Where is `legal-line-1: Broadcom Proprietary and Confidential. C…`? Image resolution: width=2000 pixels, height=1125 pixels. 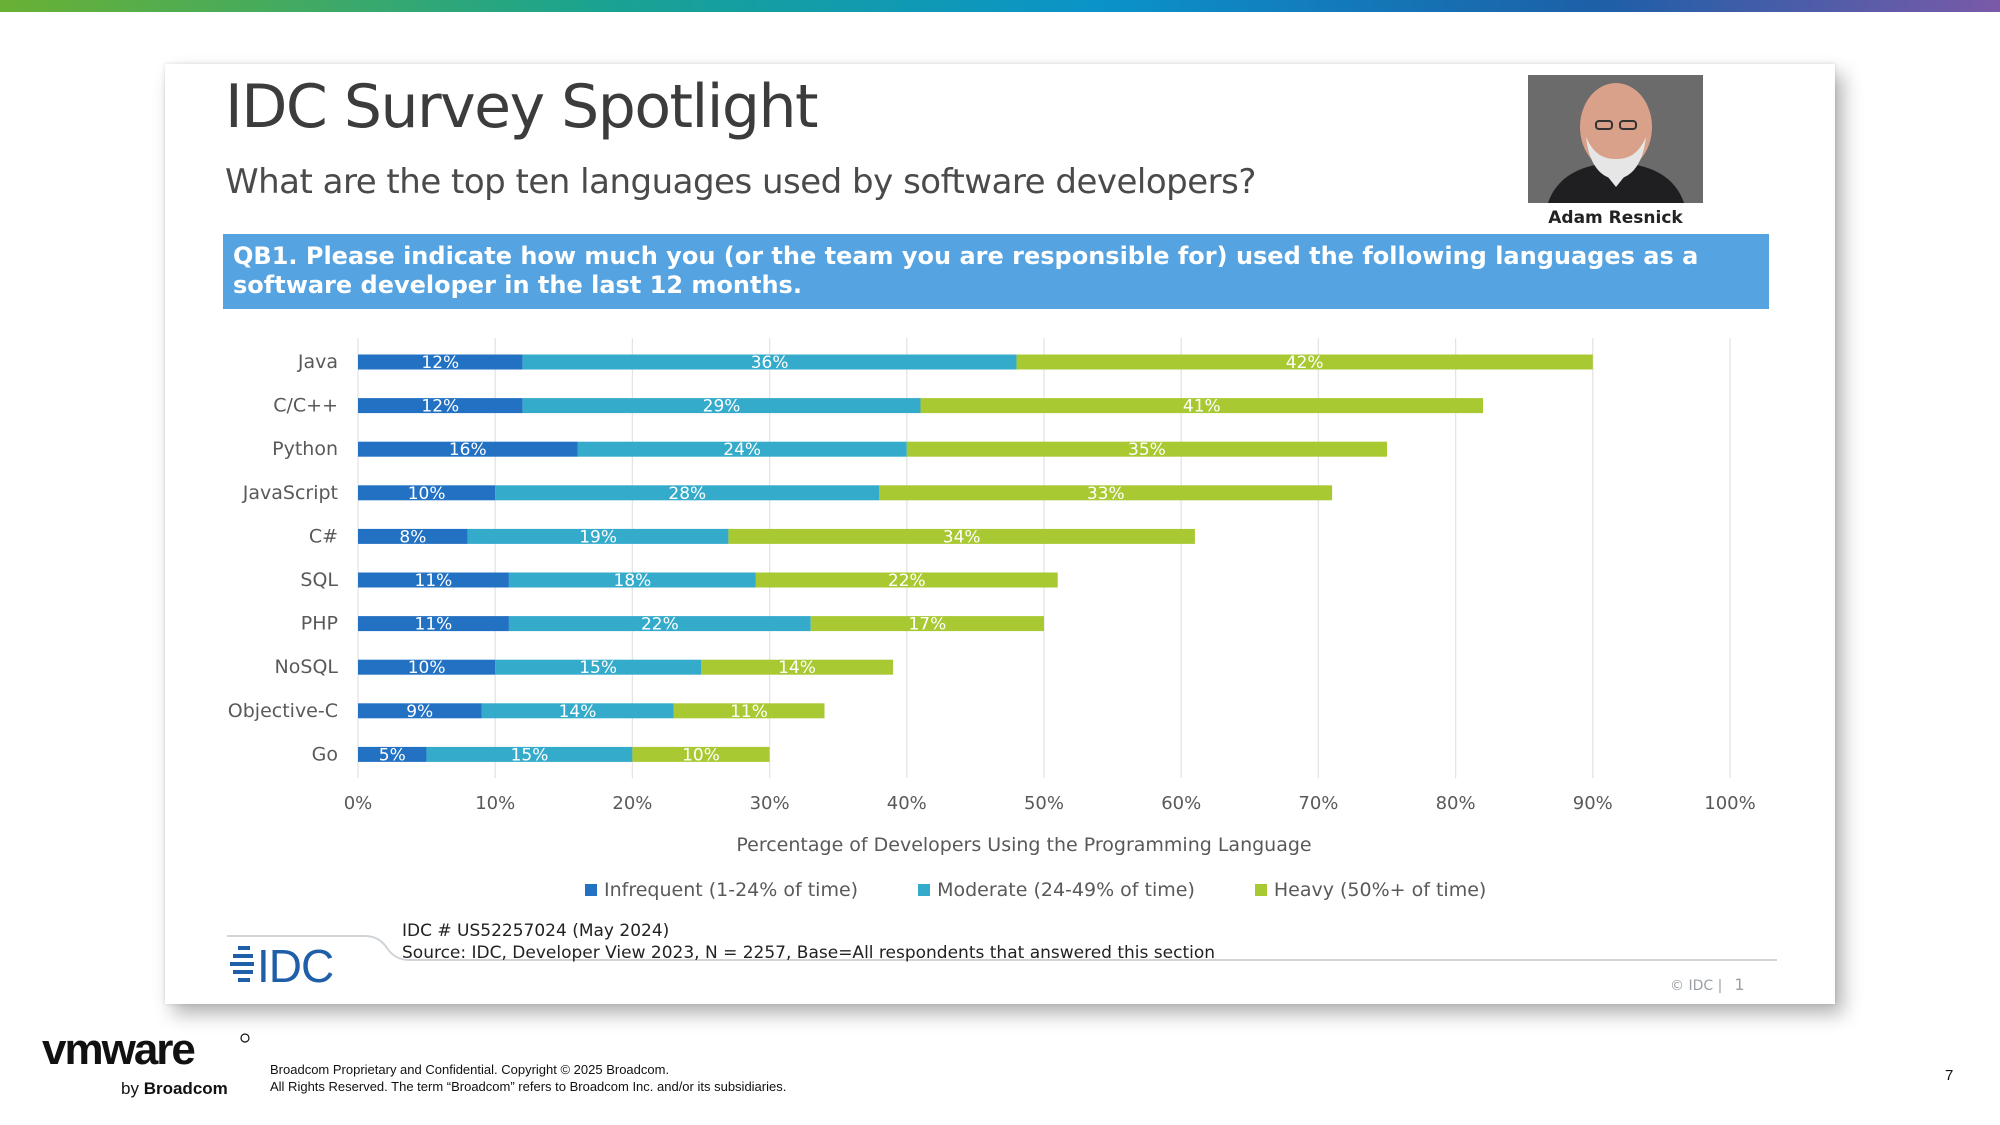 legal-line-1: Broadcom Proprietary and Confidential. C… is located at coordinates (470, 1069).